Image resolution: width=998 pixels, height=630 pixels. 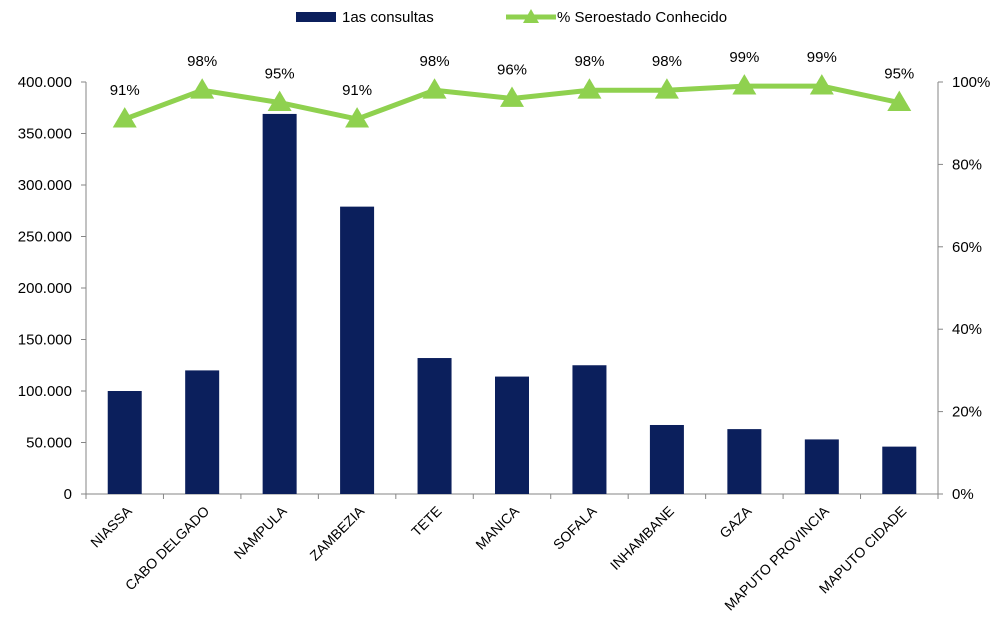 What do you see at coordinates (512, 69) in the screenshot?
I see `data-label: 96%` at bounding box center [512, 69].